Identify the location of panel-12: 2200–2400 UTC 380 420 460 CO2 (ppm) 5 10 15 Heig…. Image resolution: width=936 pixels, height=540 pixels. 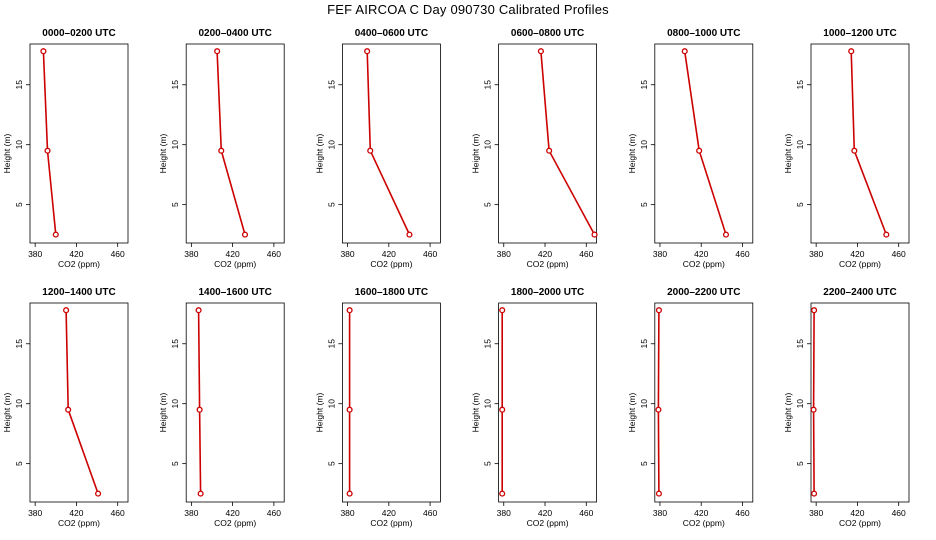
(846, 407).